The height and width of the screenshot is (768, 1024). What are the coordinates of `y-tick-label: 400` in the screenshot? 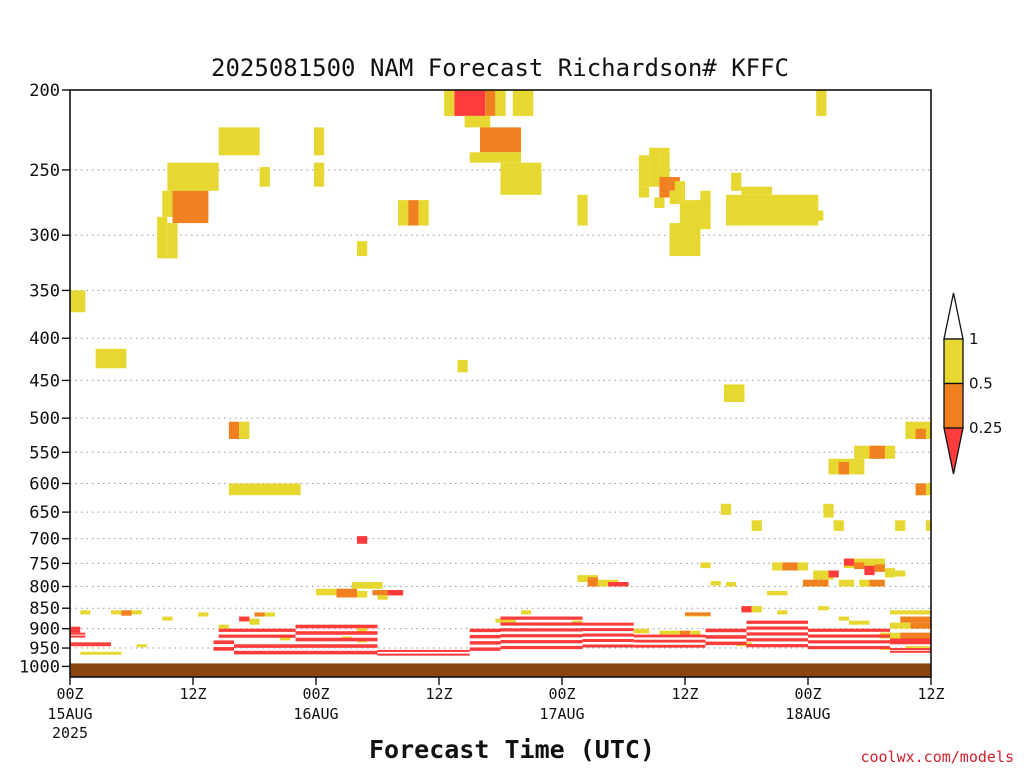 It's located at (44, 339).